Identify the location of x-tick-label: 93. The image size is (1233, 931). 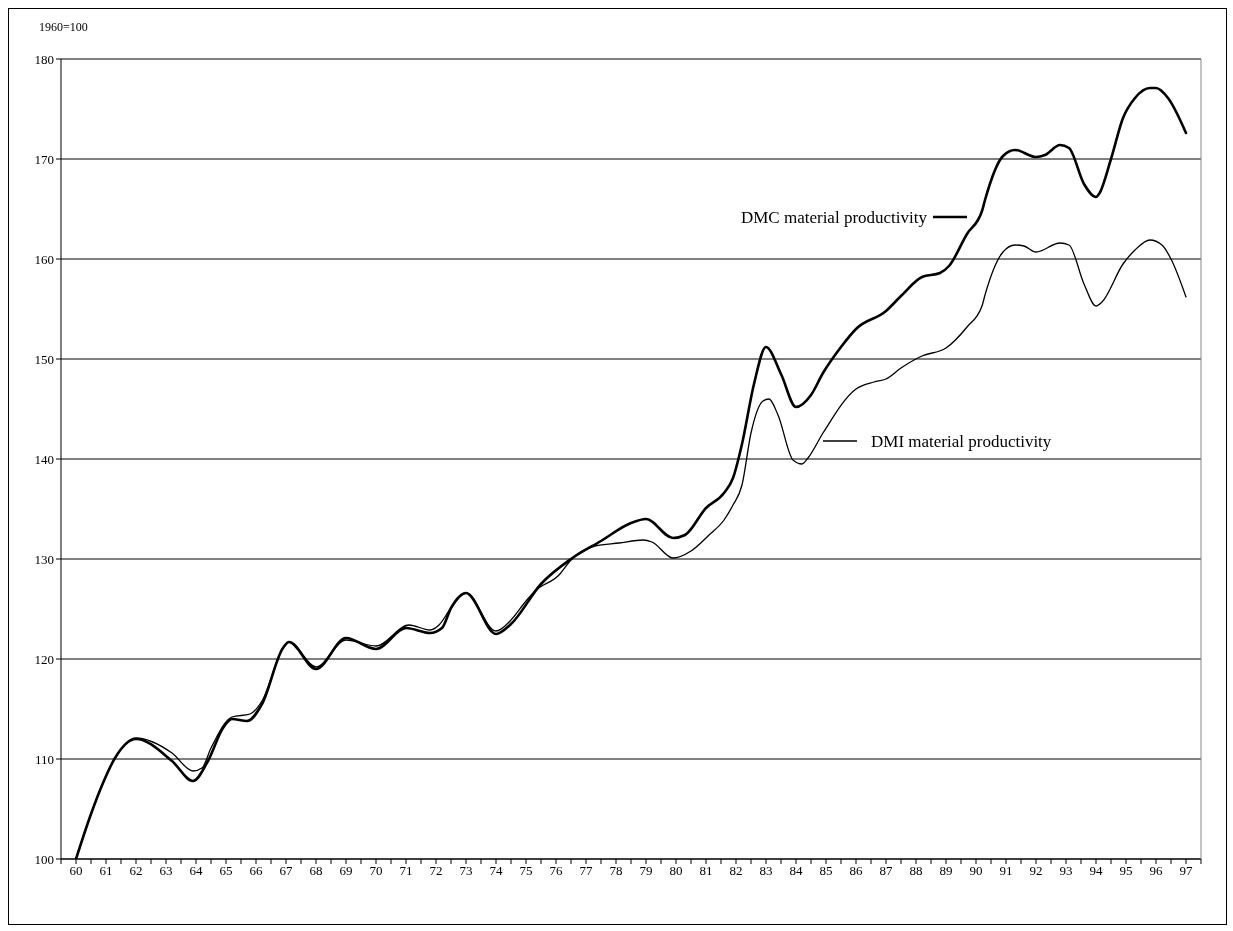
(1066, 871).